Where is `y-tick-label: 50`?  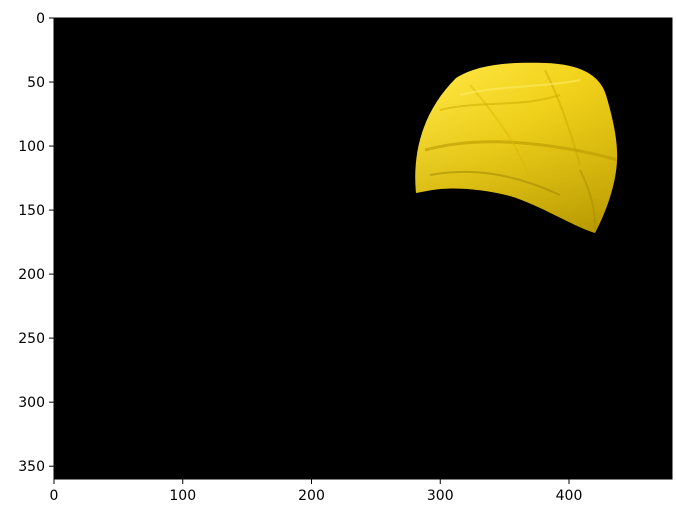
y-tick-label: 50 is located at coordinates (36, 83).